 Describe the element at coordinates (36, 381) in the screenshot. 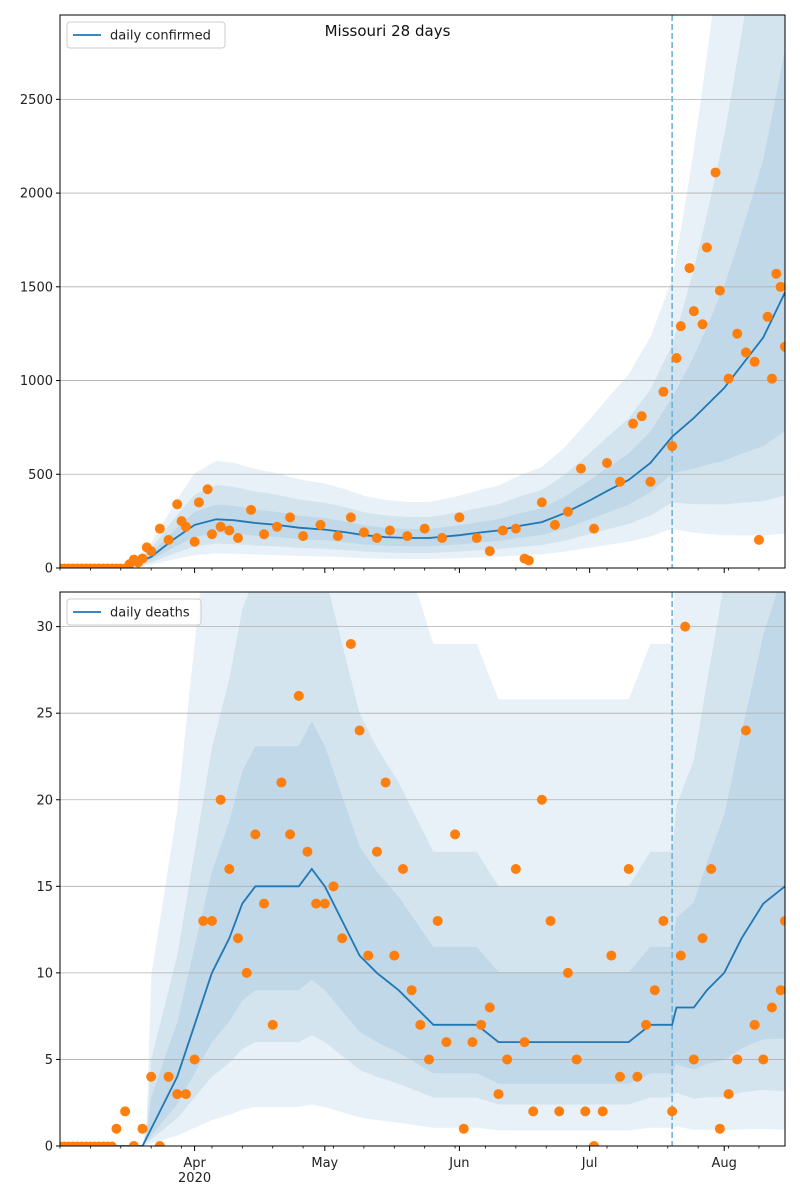

I see `y-tick-label: 1000` at that location.